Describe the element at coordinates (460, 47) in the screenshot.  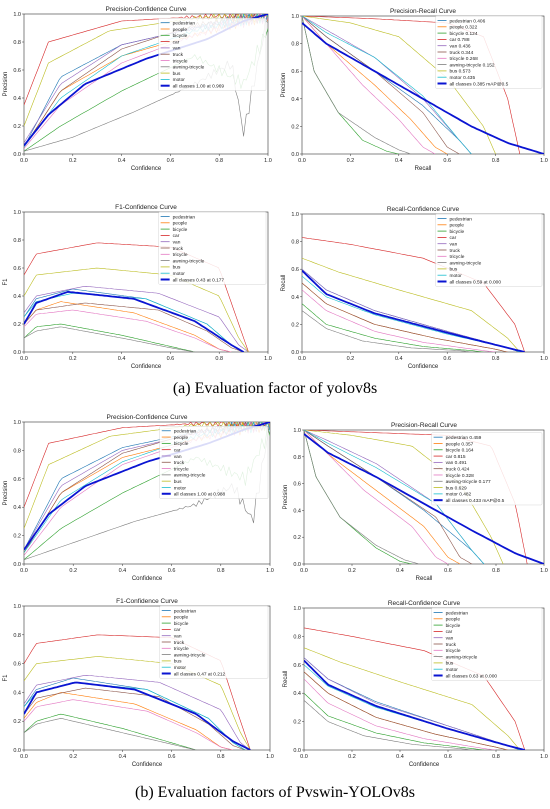
I see `legend-label-van: van 0.436` at that location.